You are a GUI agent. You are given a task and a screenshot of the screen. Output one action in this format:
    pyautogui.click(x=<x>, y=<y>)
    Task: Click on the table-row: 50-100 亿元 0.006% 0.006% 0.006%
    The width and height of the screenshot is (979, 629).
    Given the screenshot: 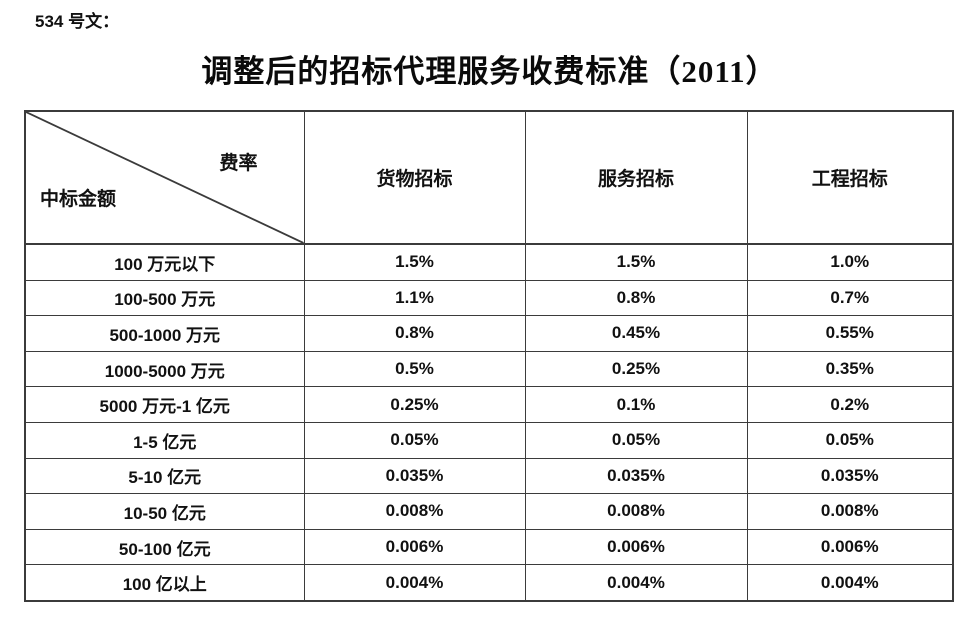 What is the action you would take?
    pyautogui.click(x=489, y=547)
    